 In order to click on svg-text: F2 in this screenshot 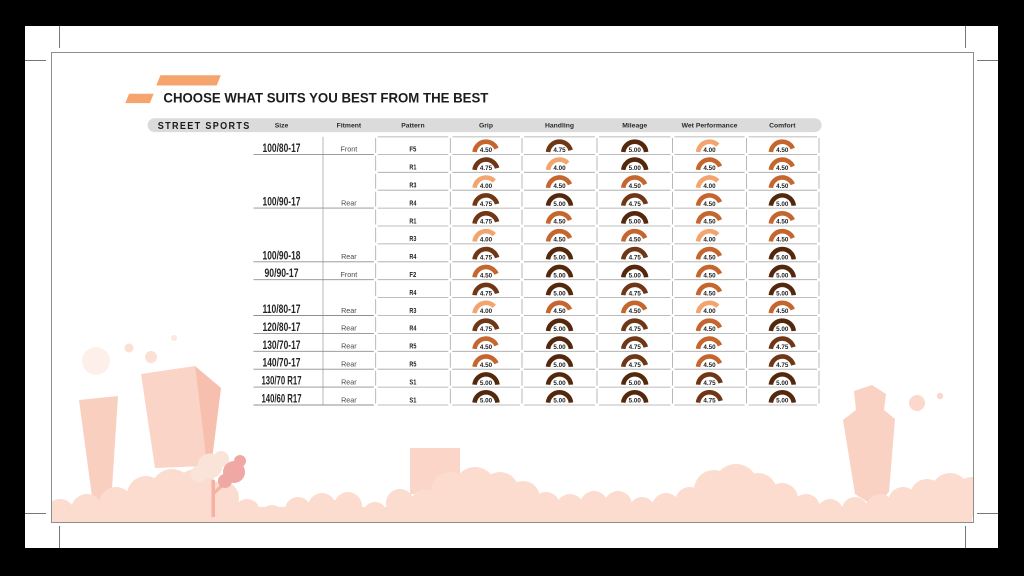, I will do `click(412, 274)`.